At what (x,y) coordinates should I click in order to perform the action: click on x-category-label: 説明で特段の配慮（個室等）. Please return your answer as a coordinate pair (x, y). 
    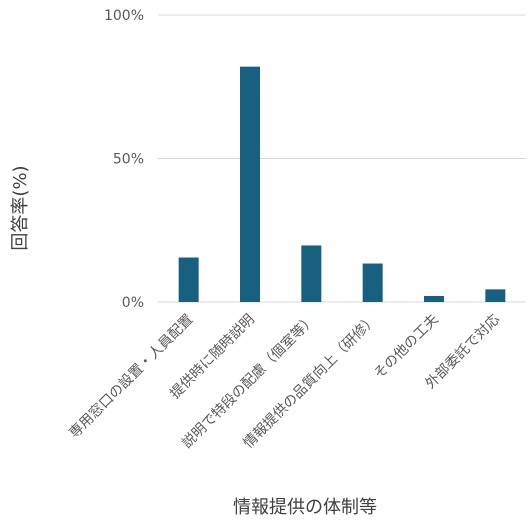
    Looking at the image, I should click on (248, 381).